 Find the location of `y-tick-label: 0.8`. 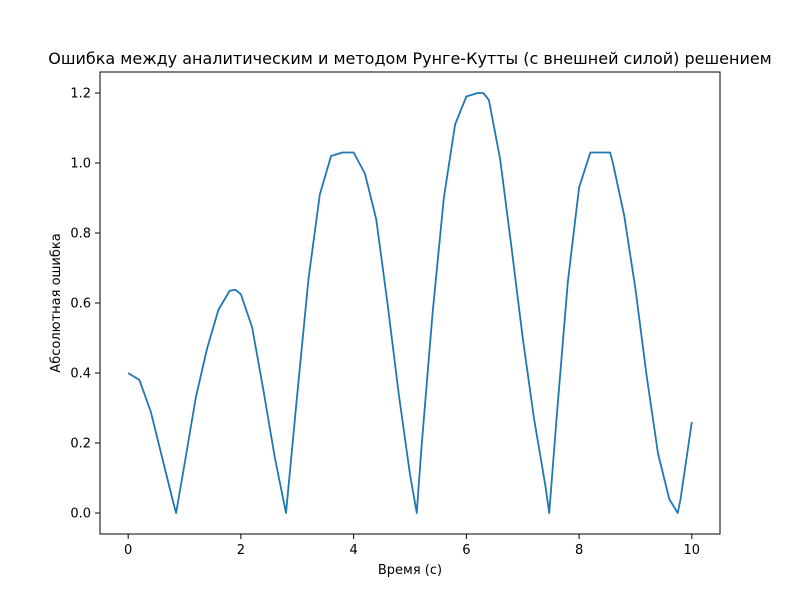

y-tick-label: 0.8 is located at coordinates (80, 234).